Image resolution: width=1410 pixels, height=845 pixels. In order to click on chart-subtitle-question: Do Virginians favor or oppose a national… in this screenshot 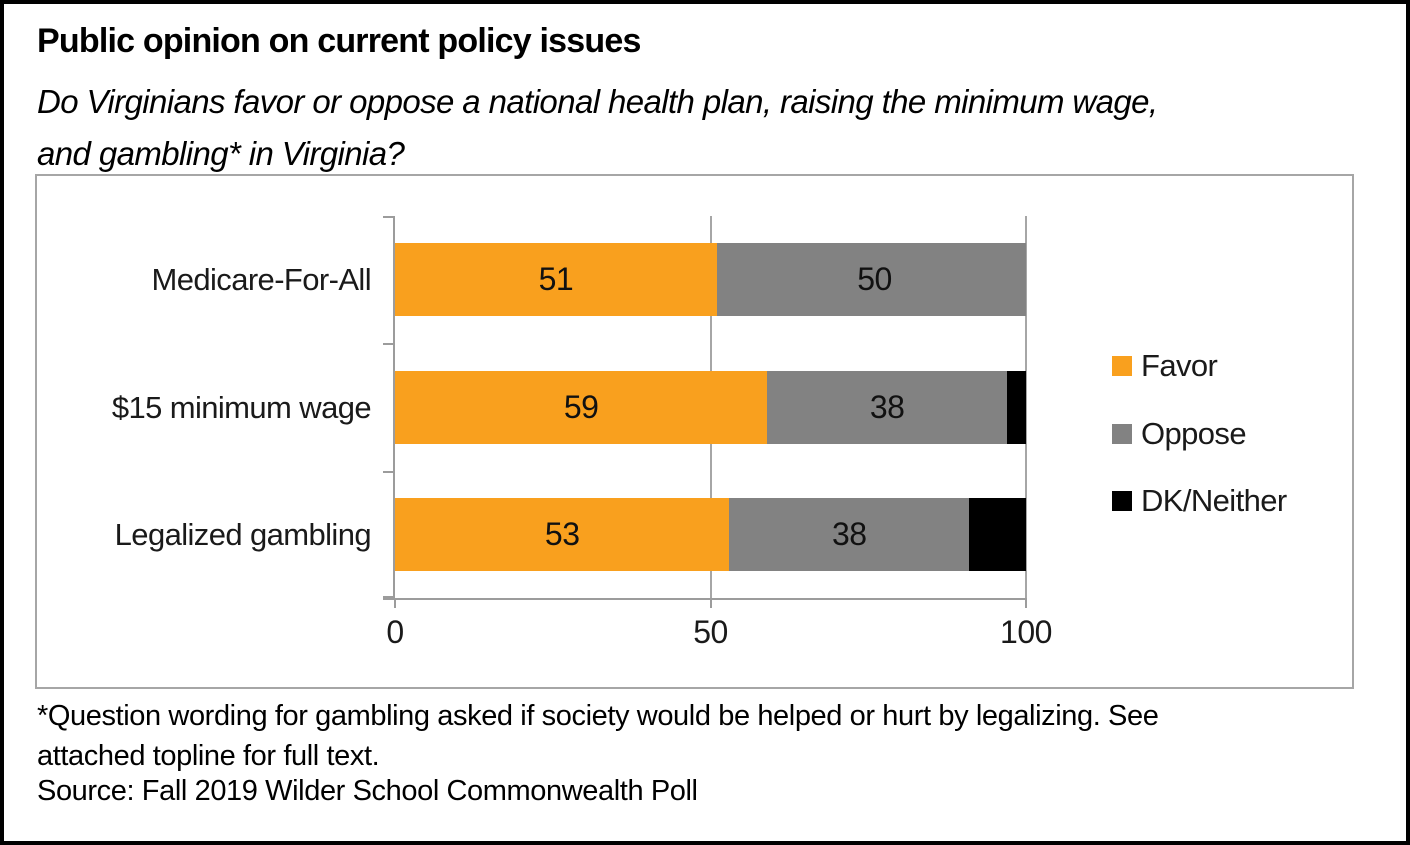, I will do `click(597, 127)`.